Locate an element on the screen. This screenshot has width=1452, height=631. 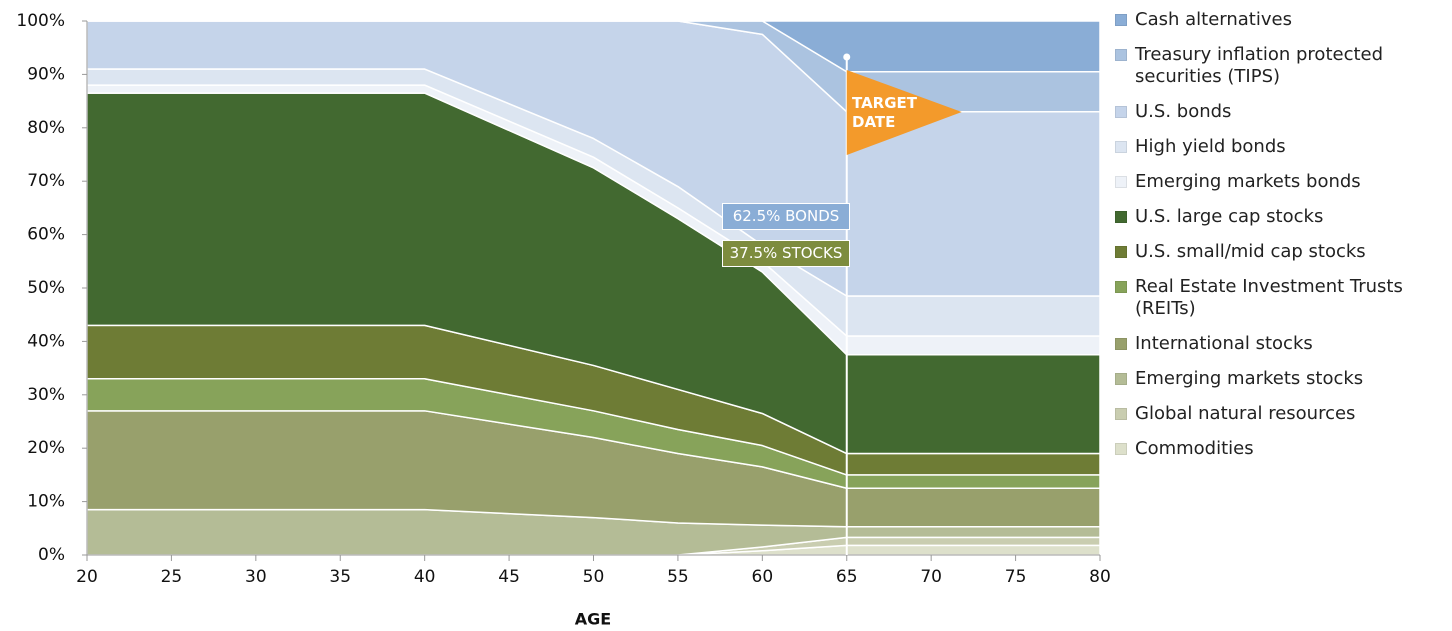
x-tick-label: 35 is located at coordinates (340, 577).